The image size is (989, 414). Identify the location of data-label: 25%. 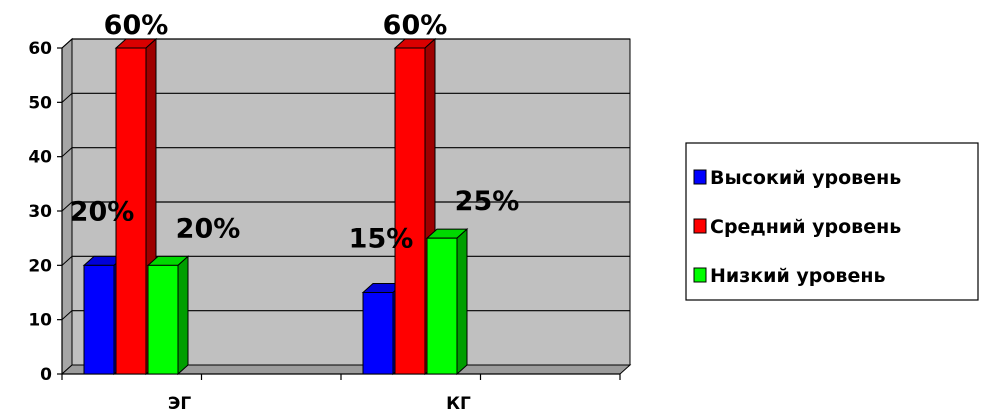
(487, 201).